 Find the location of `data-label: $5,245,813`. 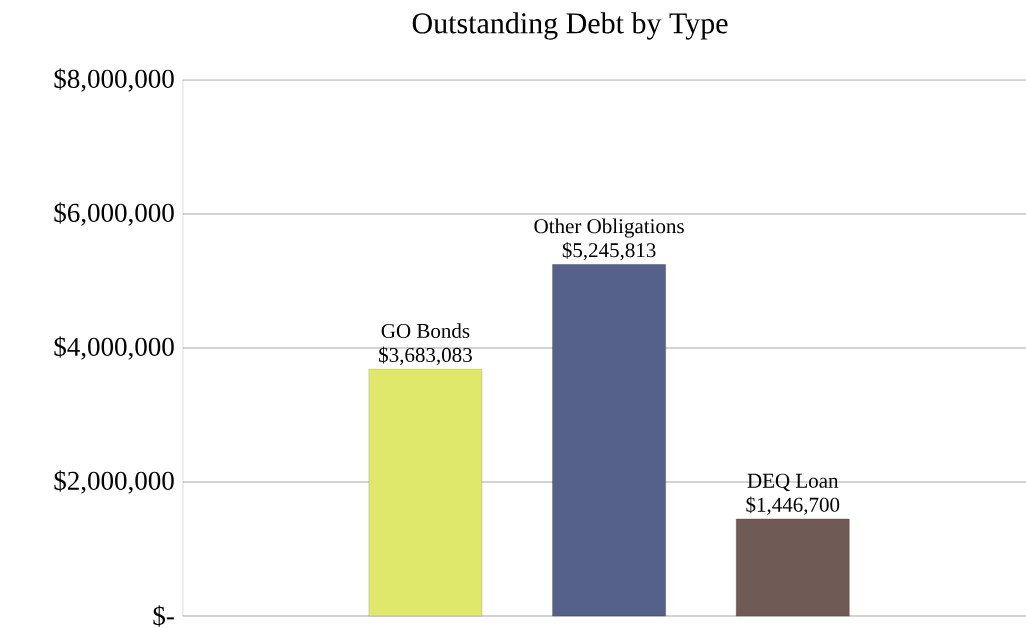

data-label: $5,245,813 is located at coordinates (609, 251).